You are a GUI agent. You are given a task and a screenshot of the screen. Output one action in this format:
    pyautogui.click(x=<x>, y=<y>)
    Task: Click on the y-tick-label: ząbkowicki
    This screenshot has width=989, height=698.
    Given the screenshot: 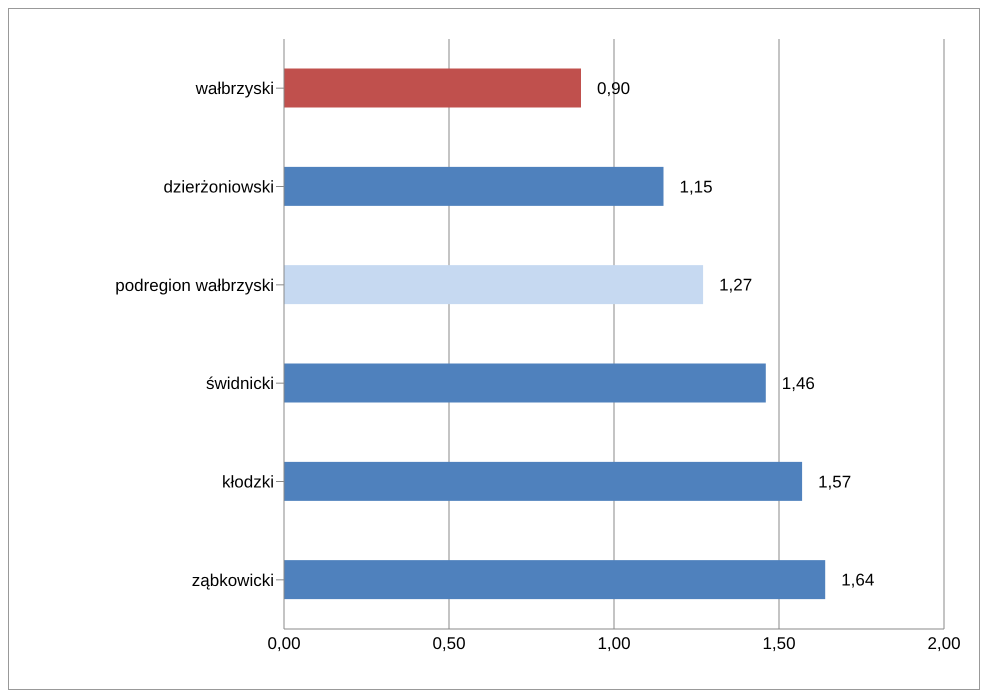 What is the action you would take?
    pyautogui.click(x=233, y=580)
    